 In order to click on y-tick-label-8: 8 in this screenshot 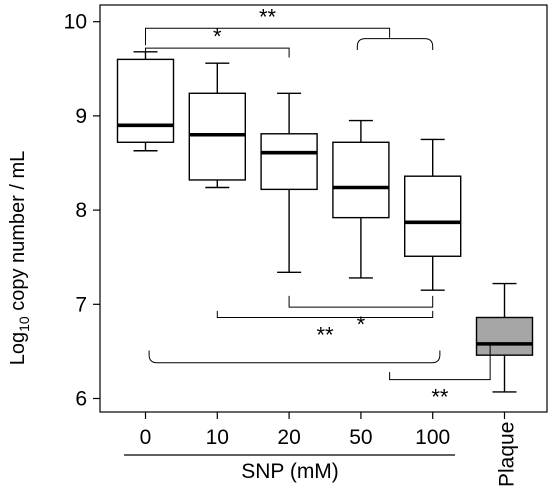, I will do `click(81, 210)`.